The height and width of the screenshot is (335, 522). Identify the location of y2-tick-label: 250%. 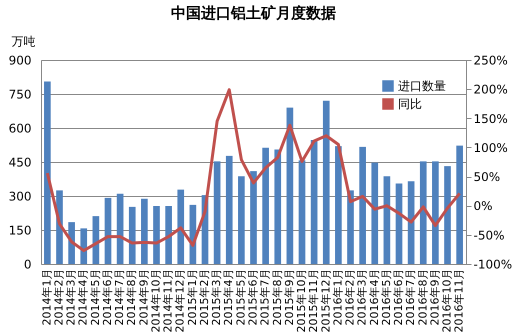
(491, 61).